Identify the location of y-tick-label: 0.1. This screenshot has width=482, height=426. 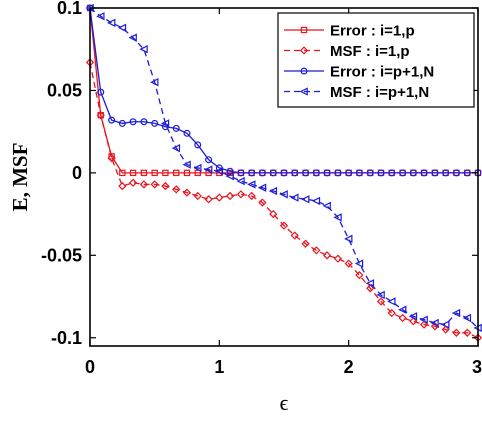
(69, 9).